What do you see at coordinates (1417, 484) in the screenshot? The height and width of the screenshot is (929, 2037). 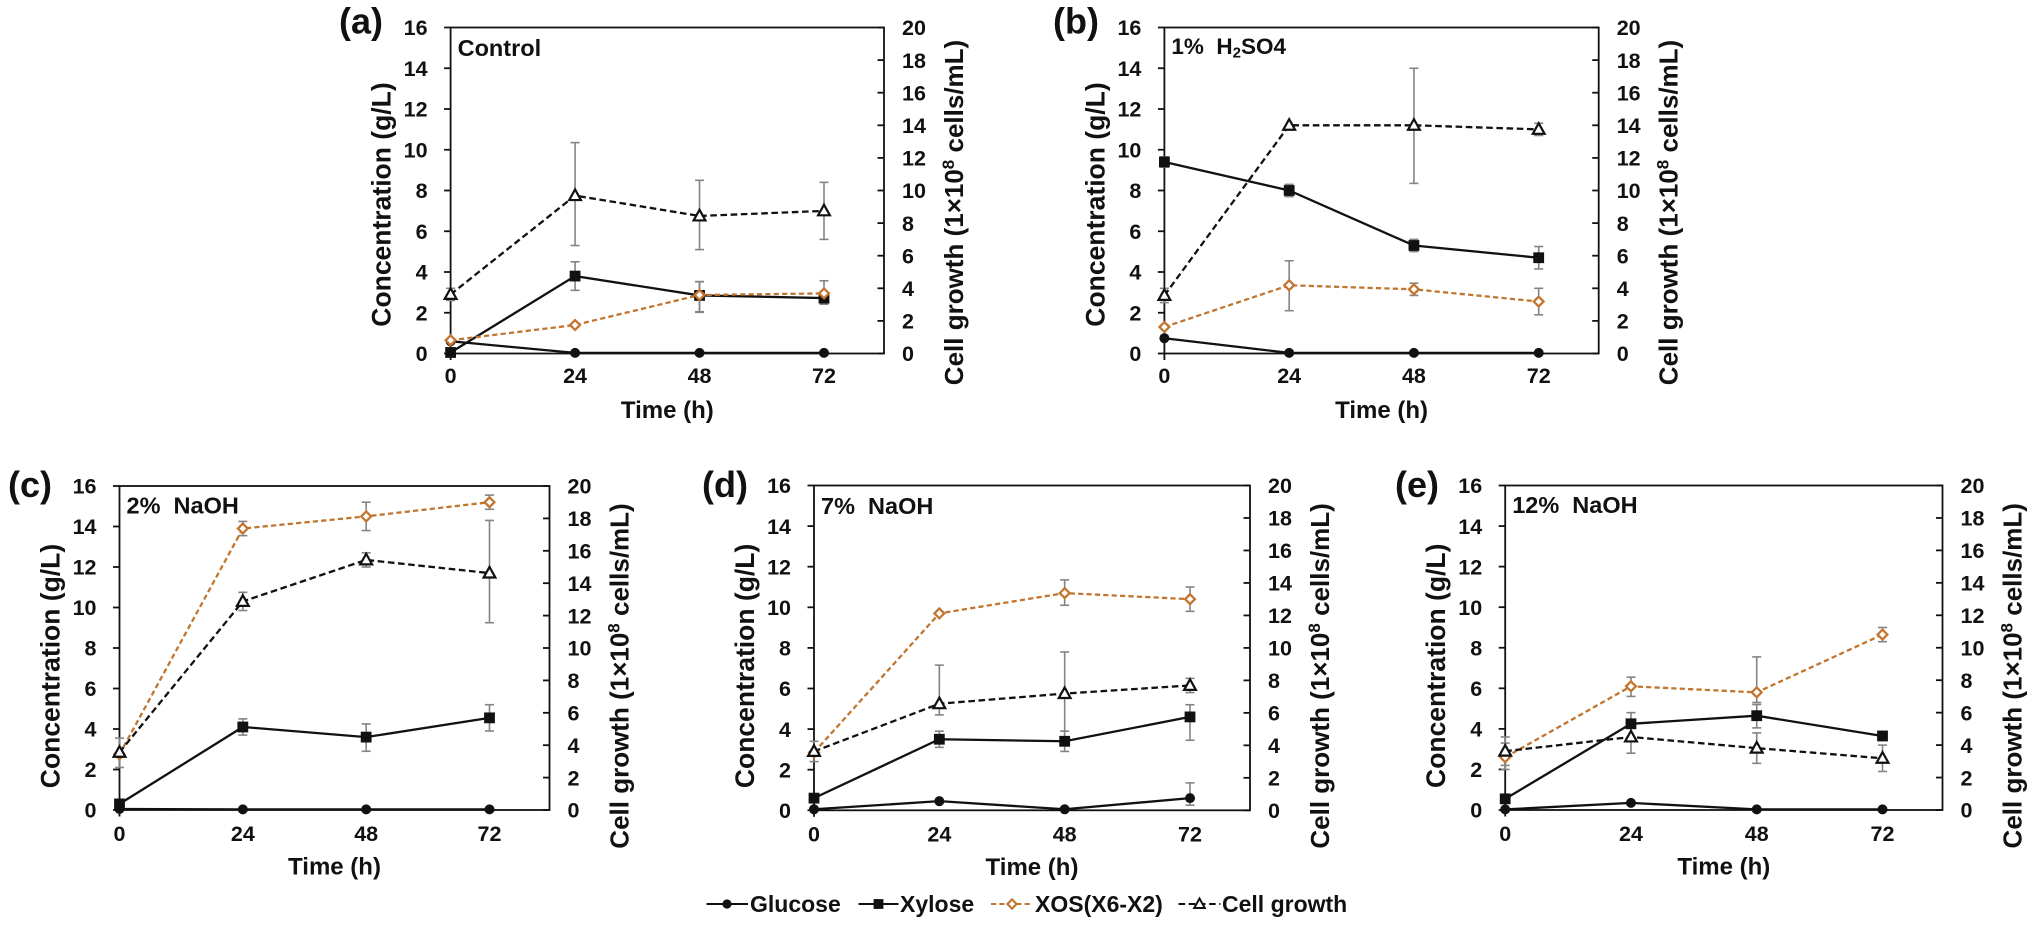 I see `svg-text: (e)` at bounding box center [1417, 484].